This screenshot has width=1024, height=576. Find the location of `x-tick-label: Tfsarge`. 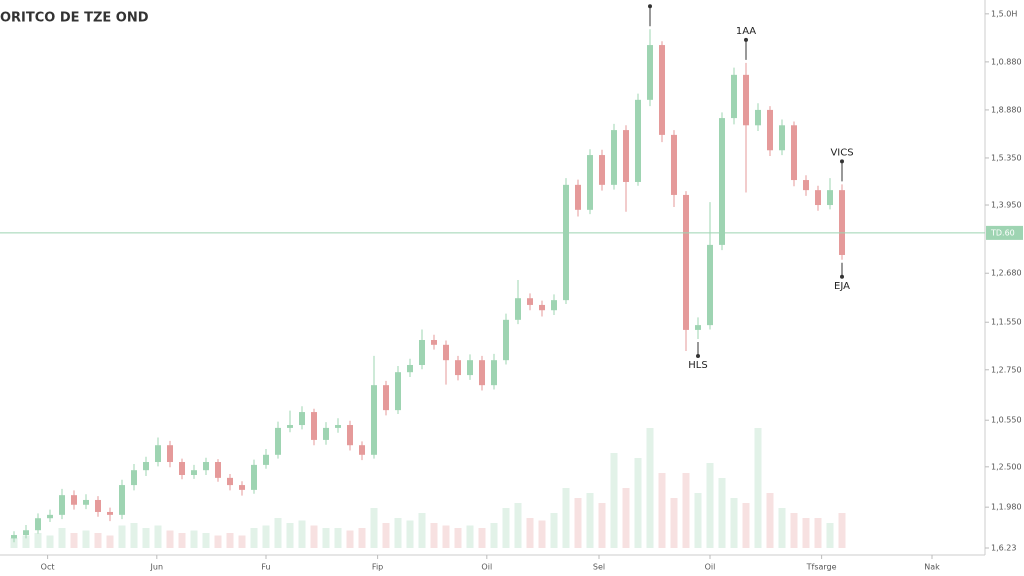

x-tick-label: Tfsarge is located at coordinates (821, 567).